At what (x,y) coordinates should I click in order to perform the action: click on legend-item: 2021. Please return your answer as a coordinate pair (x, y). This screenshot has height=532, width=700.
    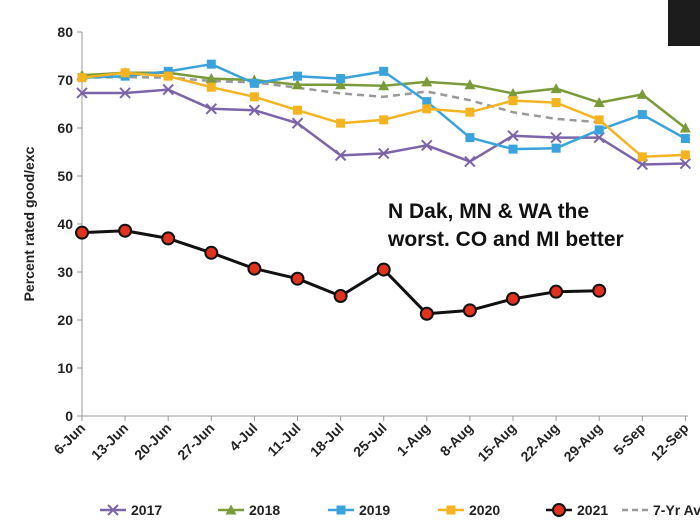
    Looking at the image, I should click on (577, 510).